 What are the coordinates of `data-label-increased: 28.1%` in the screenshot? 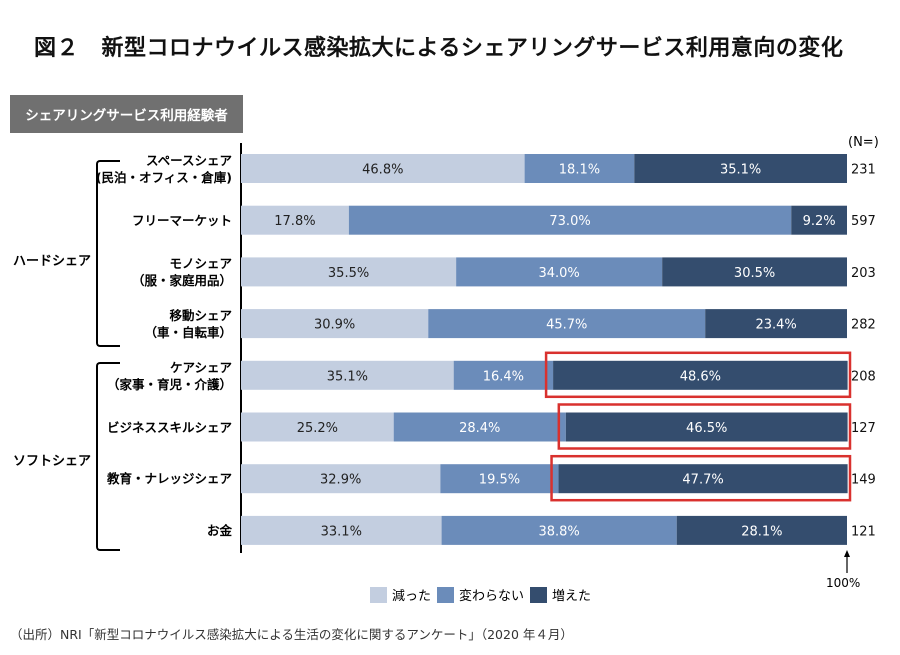 It's located at (761, 531).